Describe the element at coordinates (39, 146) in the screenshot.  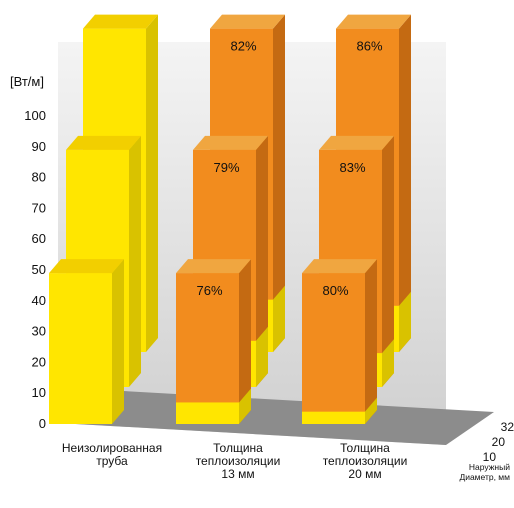
I see `y-tick-label: 90` at that location.